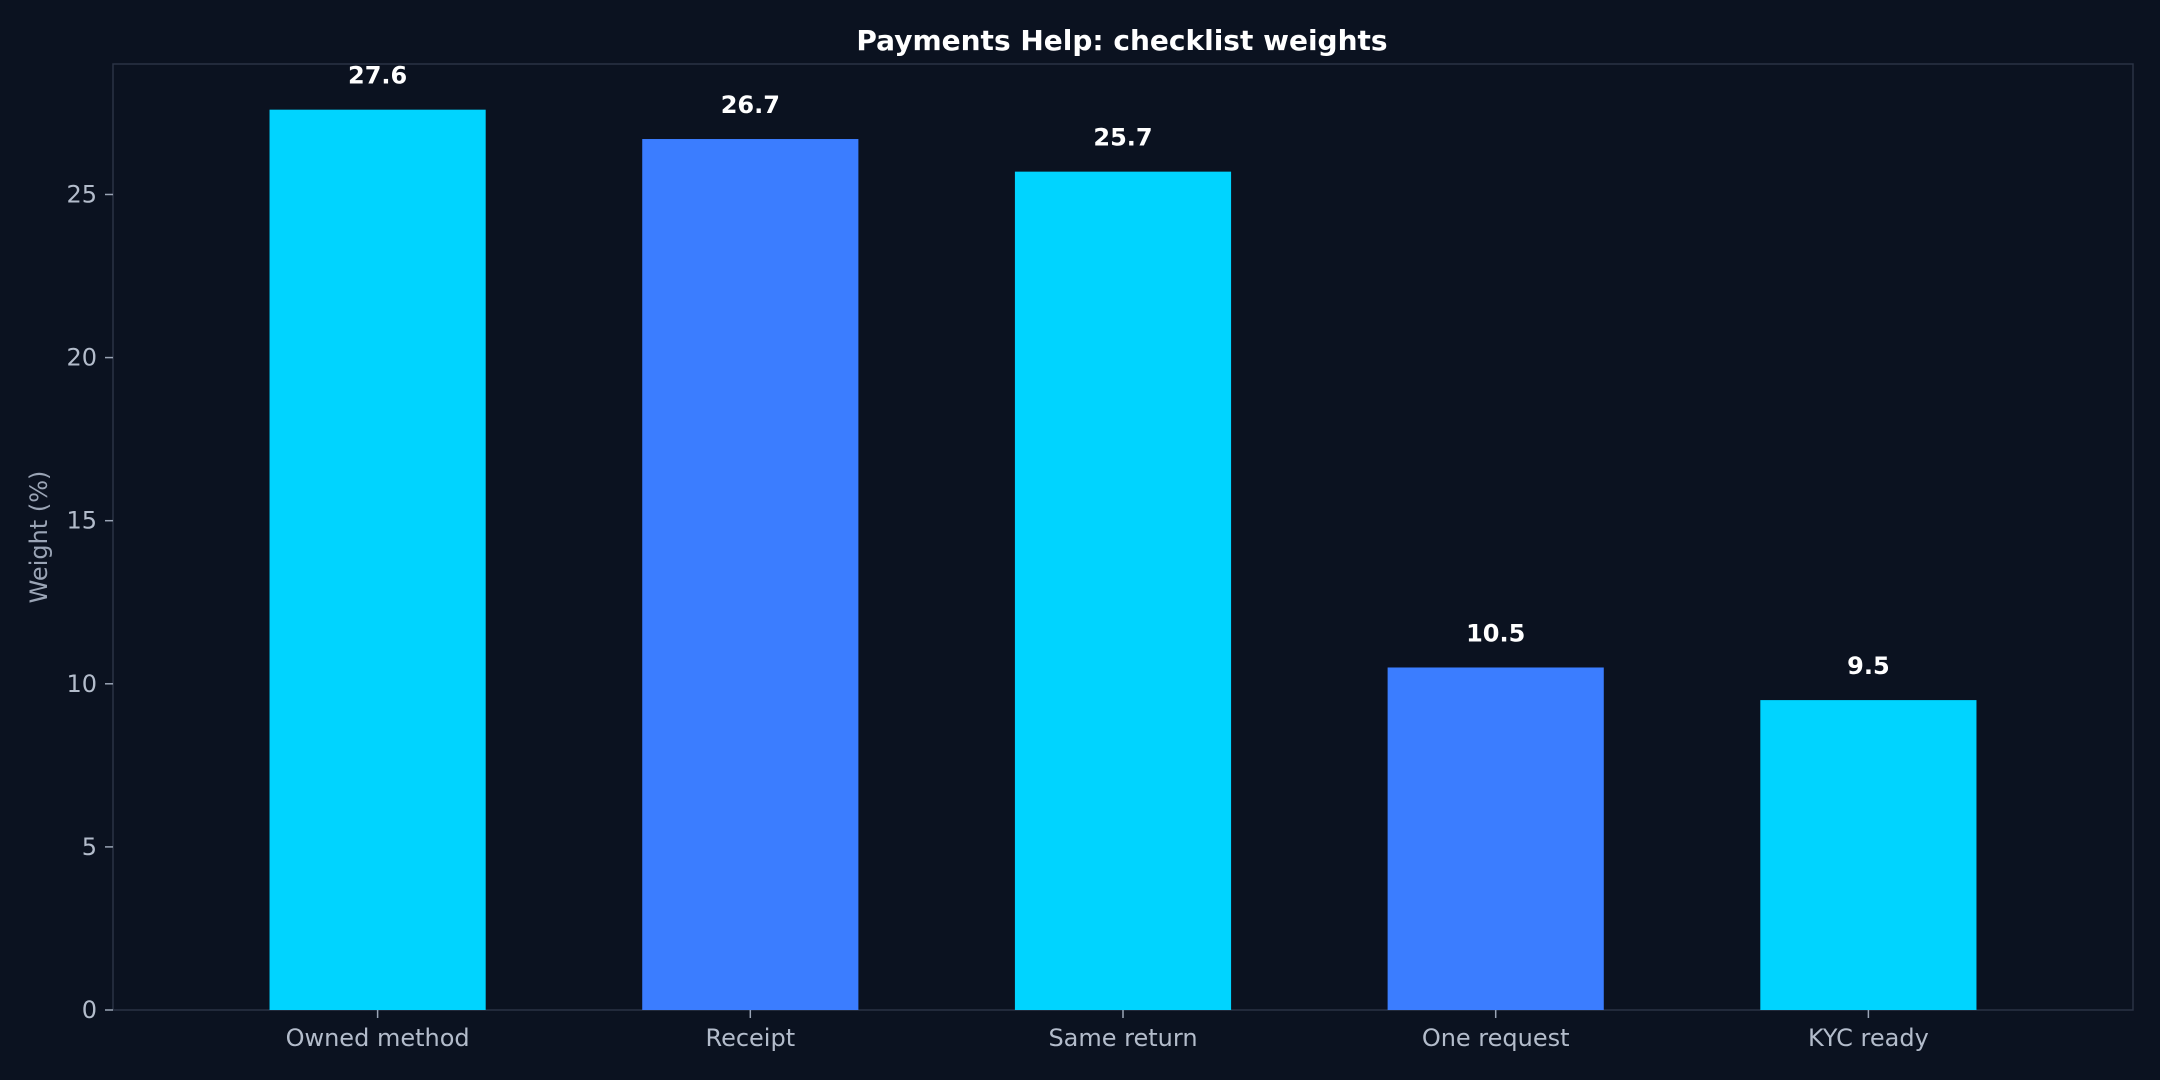  What do you see at coordinates (378, 1038) in the screenshot?
I see `x-tick-label: Owned method` at bounding box center [378, 1038].